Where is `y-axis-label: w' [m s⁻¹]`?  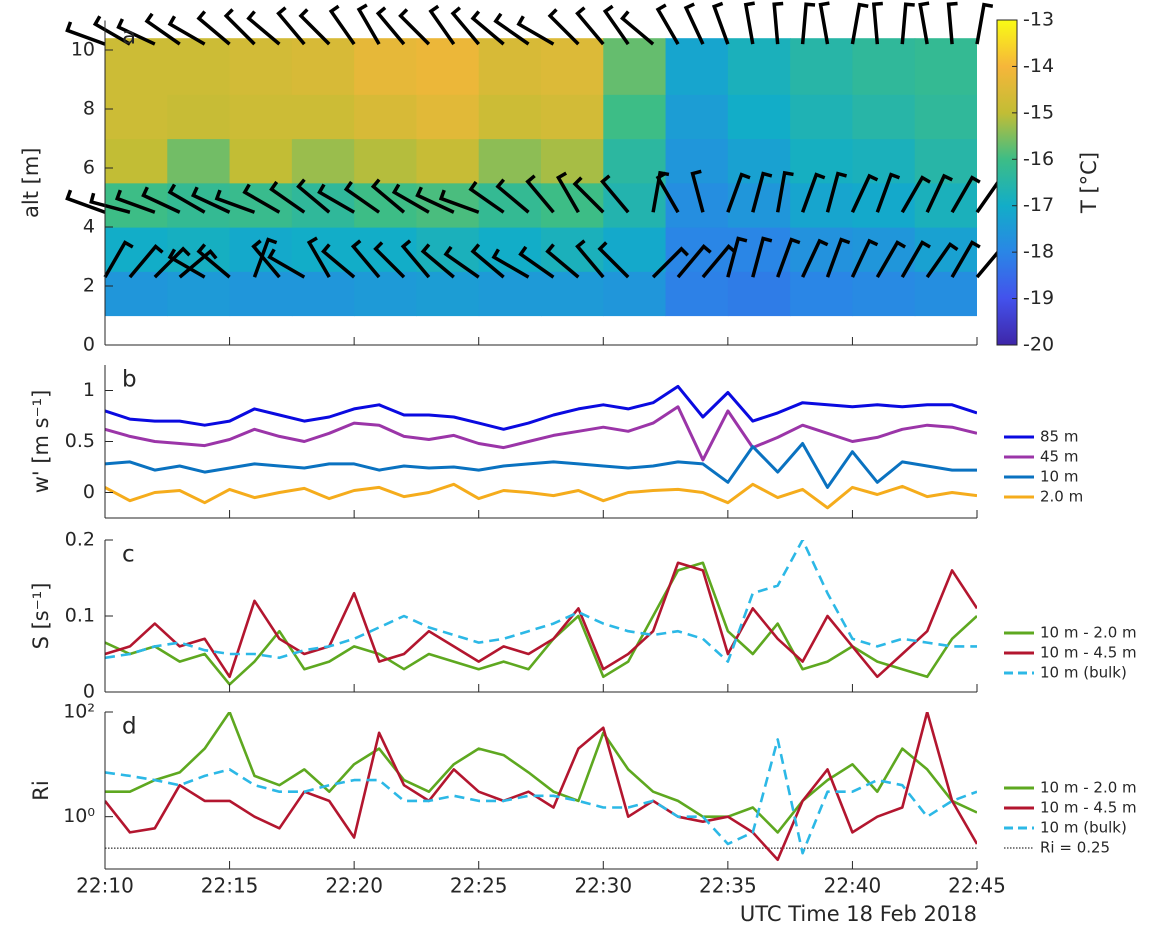 y-axis-label: w' [m s⁻¹] is located at coordinates (41, 442).